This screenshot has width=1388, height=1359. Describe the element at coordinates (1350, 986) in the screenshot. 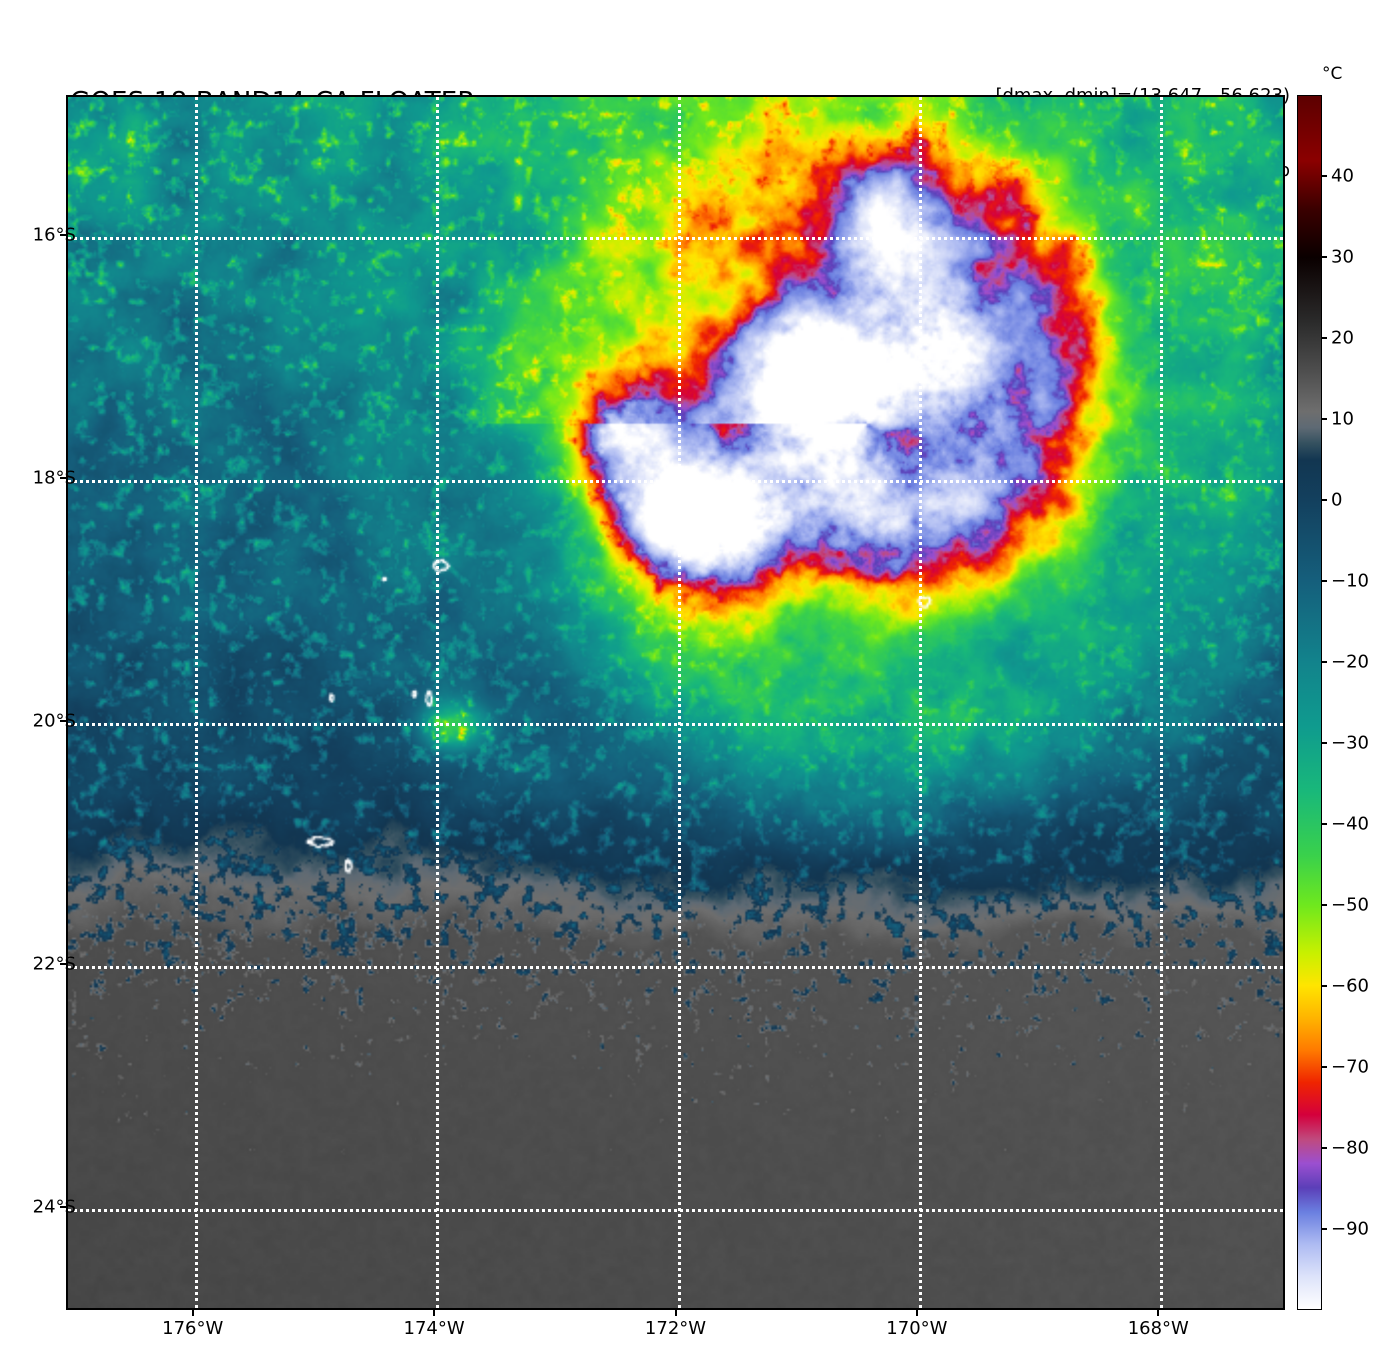

I see `colorbar-tick-label: −60` at that location.